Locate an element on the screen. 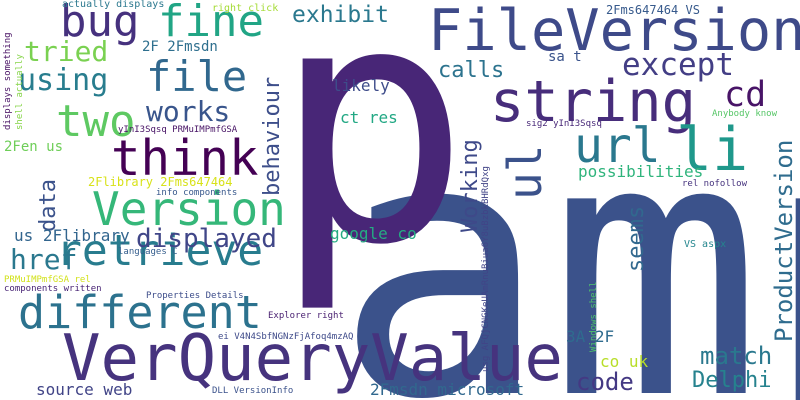  word-tried: tried is located at coordinates (66, 51).